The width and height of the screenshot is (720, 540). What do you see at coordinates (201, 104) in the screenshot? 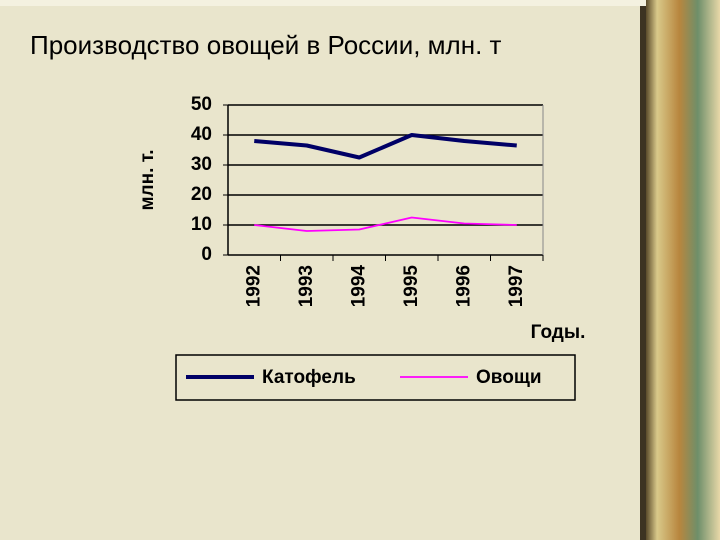
I see `y-tick-label: 50` at bounding box center [201, 104].